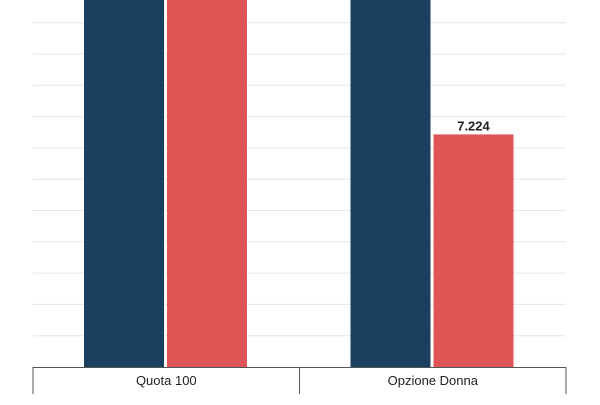 The width and height of the screenshot is (600, 405). What do you see at coordinates (433, 380) in the screenshot?
I see `x-tick-label-1: Opzione Donna` at bounding box center [433, 380].